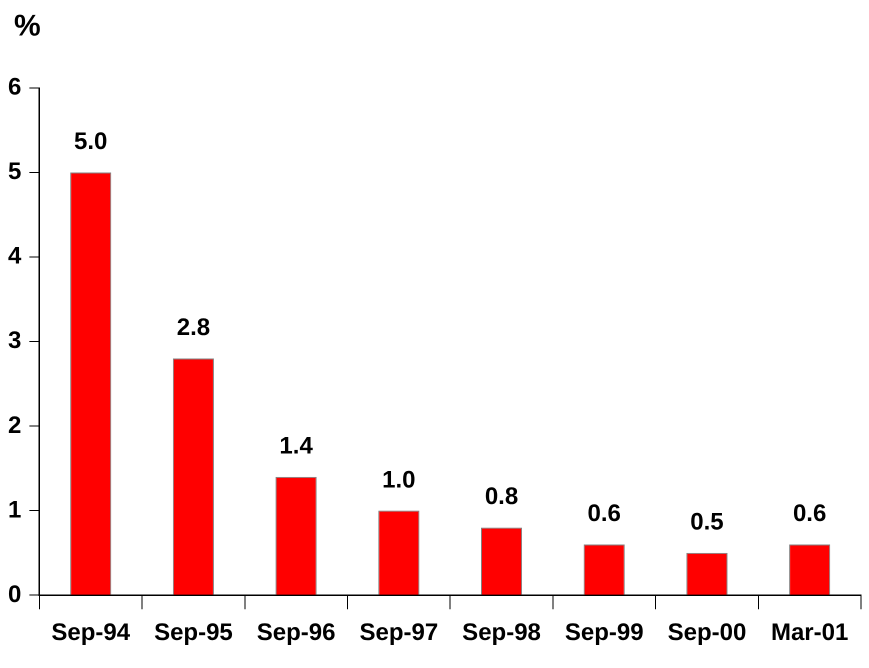  What do you see at coordinates (15, 510) in the screenshot?
I see `y-tick-label: 1` at bounding box center [15, 510].